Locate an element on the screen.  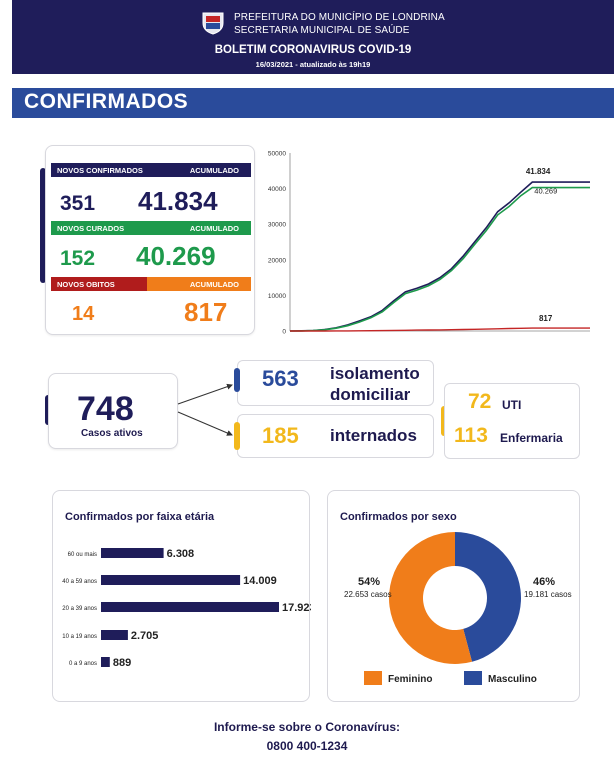
acc-confirmed-value: 41.834 is located at coordinates (178, 201).